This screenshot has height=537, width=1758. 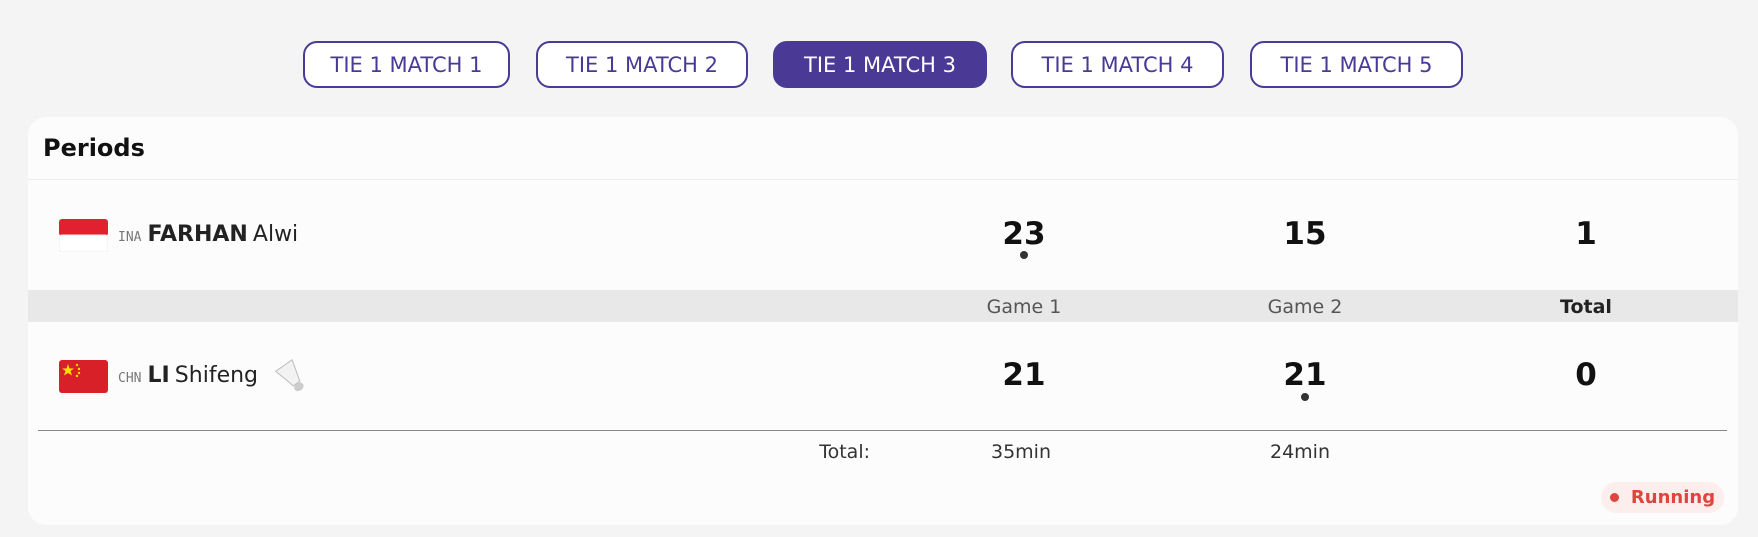 What do you see at coordinates (1305, 234) in the screenshot?
I see `score: 15` at bounding box center [1305, 234].